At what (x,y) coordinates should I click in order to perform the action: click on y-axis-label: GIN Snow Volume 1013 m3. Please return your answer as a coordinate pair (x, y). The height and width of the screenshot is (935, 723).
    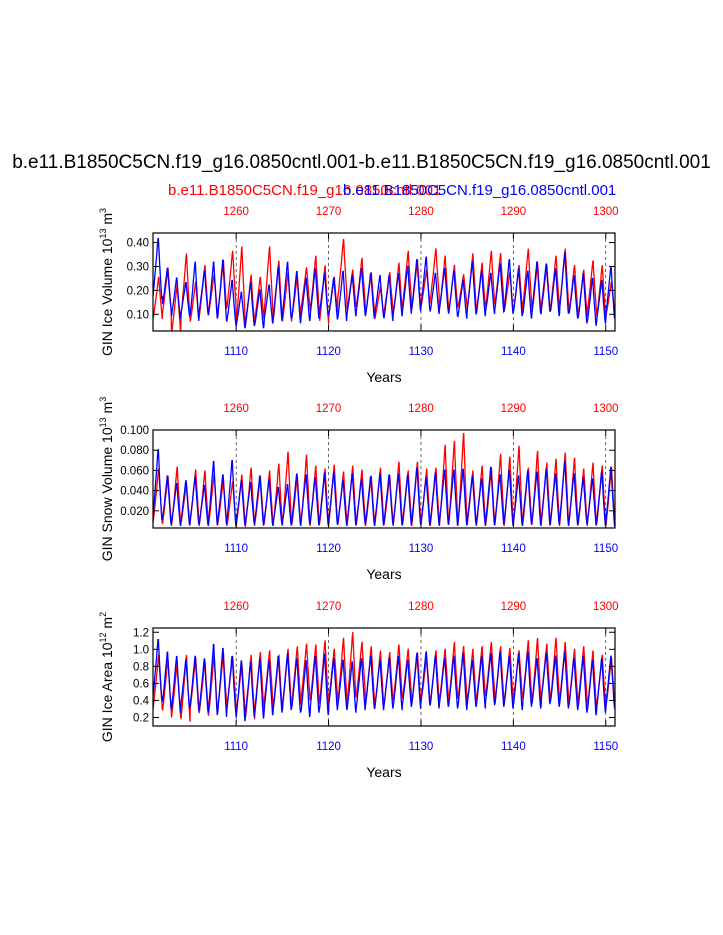
    Looking at the image, I should click on (106, 479).